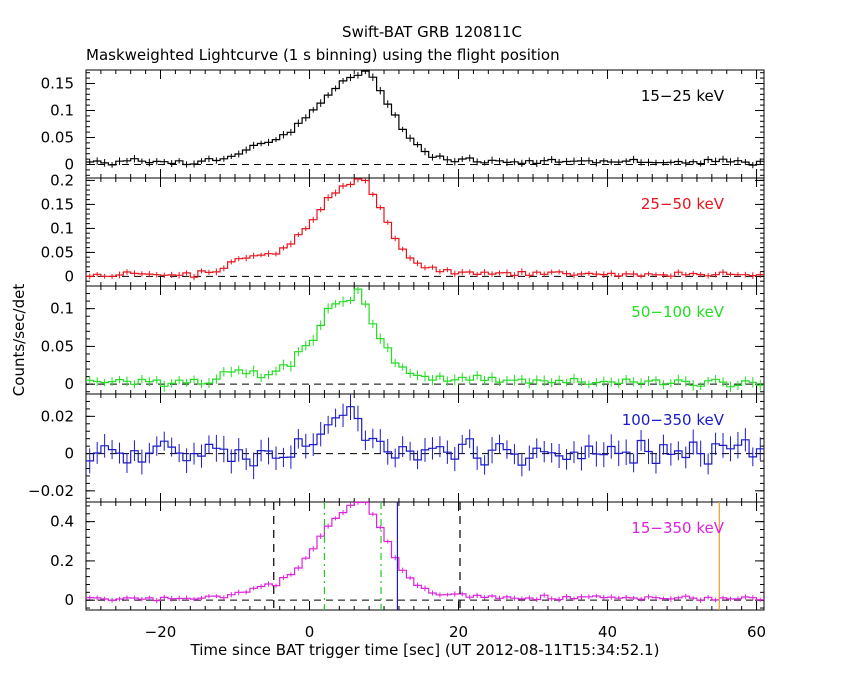 The width and height of the screenshot is (850, 680). I want to click on x-tick-label: −20, so click(161, 632).